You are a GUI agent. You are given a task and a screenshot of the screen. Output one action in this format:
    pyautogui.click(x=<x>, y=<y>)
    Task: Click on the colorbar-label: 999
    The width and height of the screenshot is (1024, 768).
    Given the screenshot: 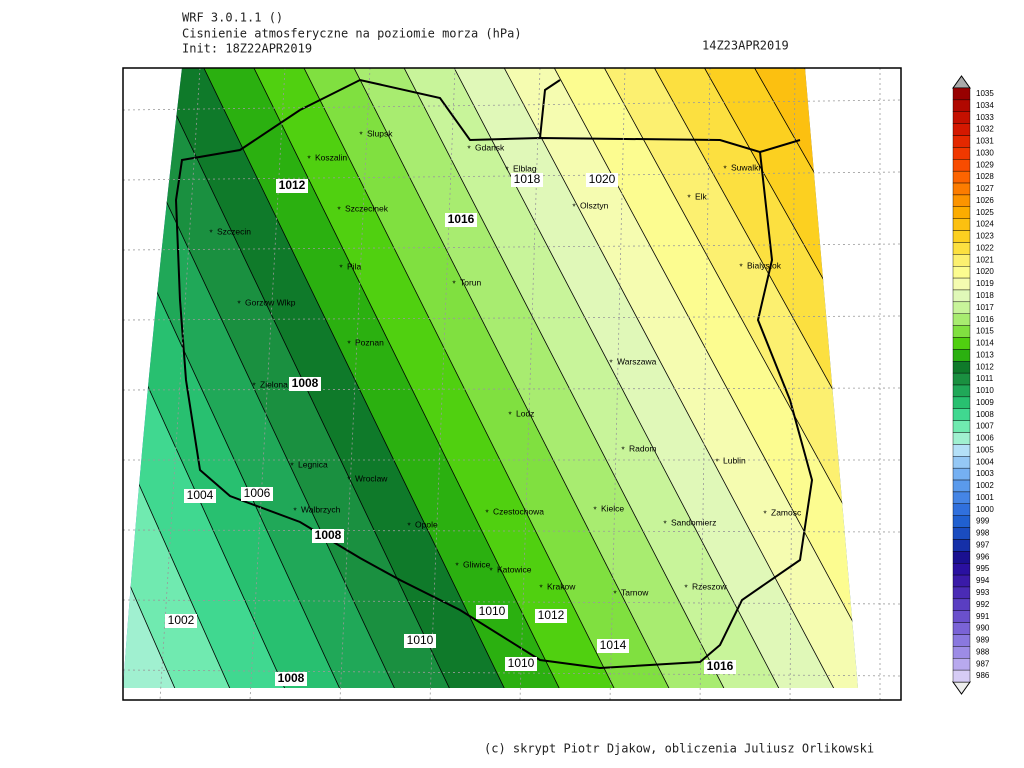 What is the action you would take?
    pyautogui.click(x=983, y=521)
    